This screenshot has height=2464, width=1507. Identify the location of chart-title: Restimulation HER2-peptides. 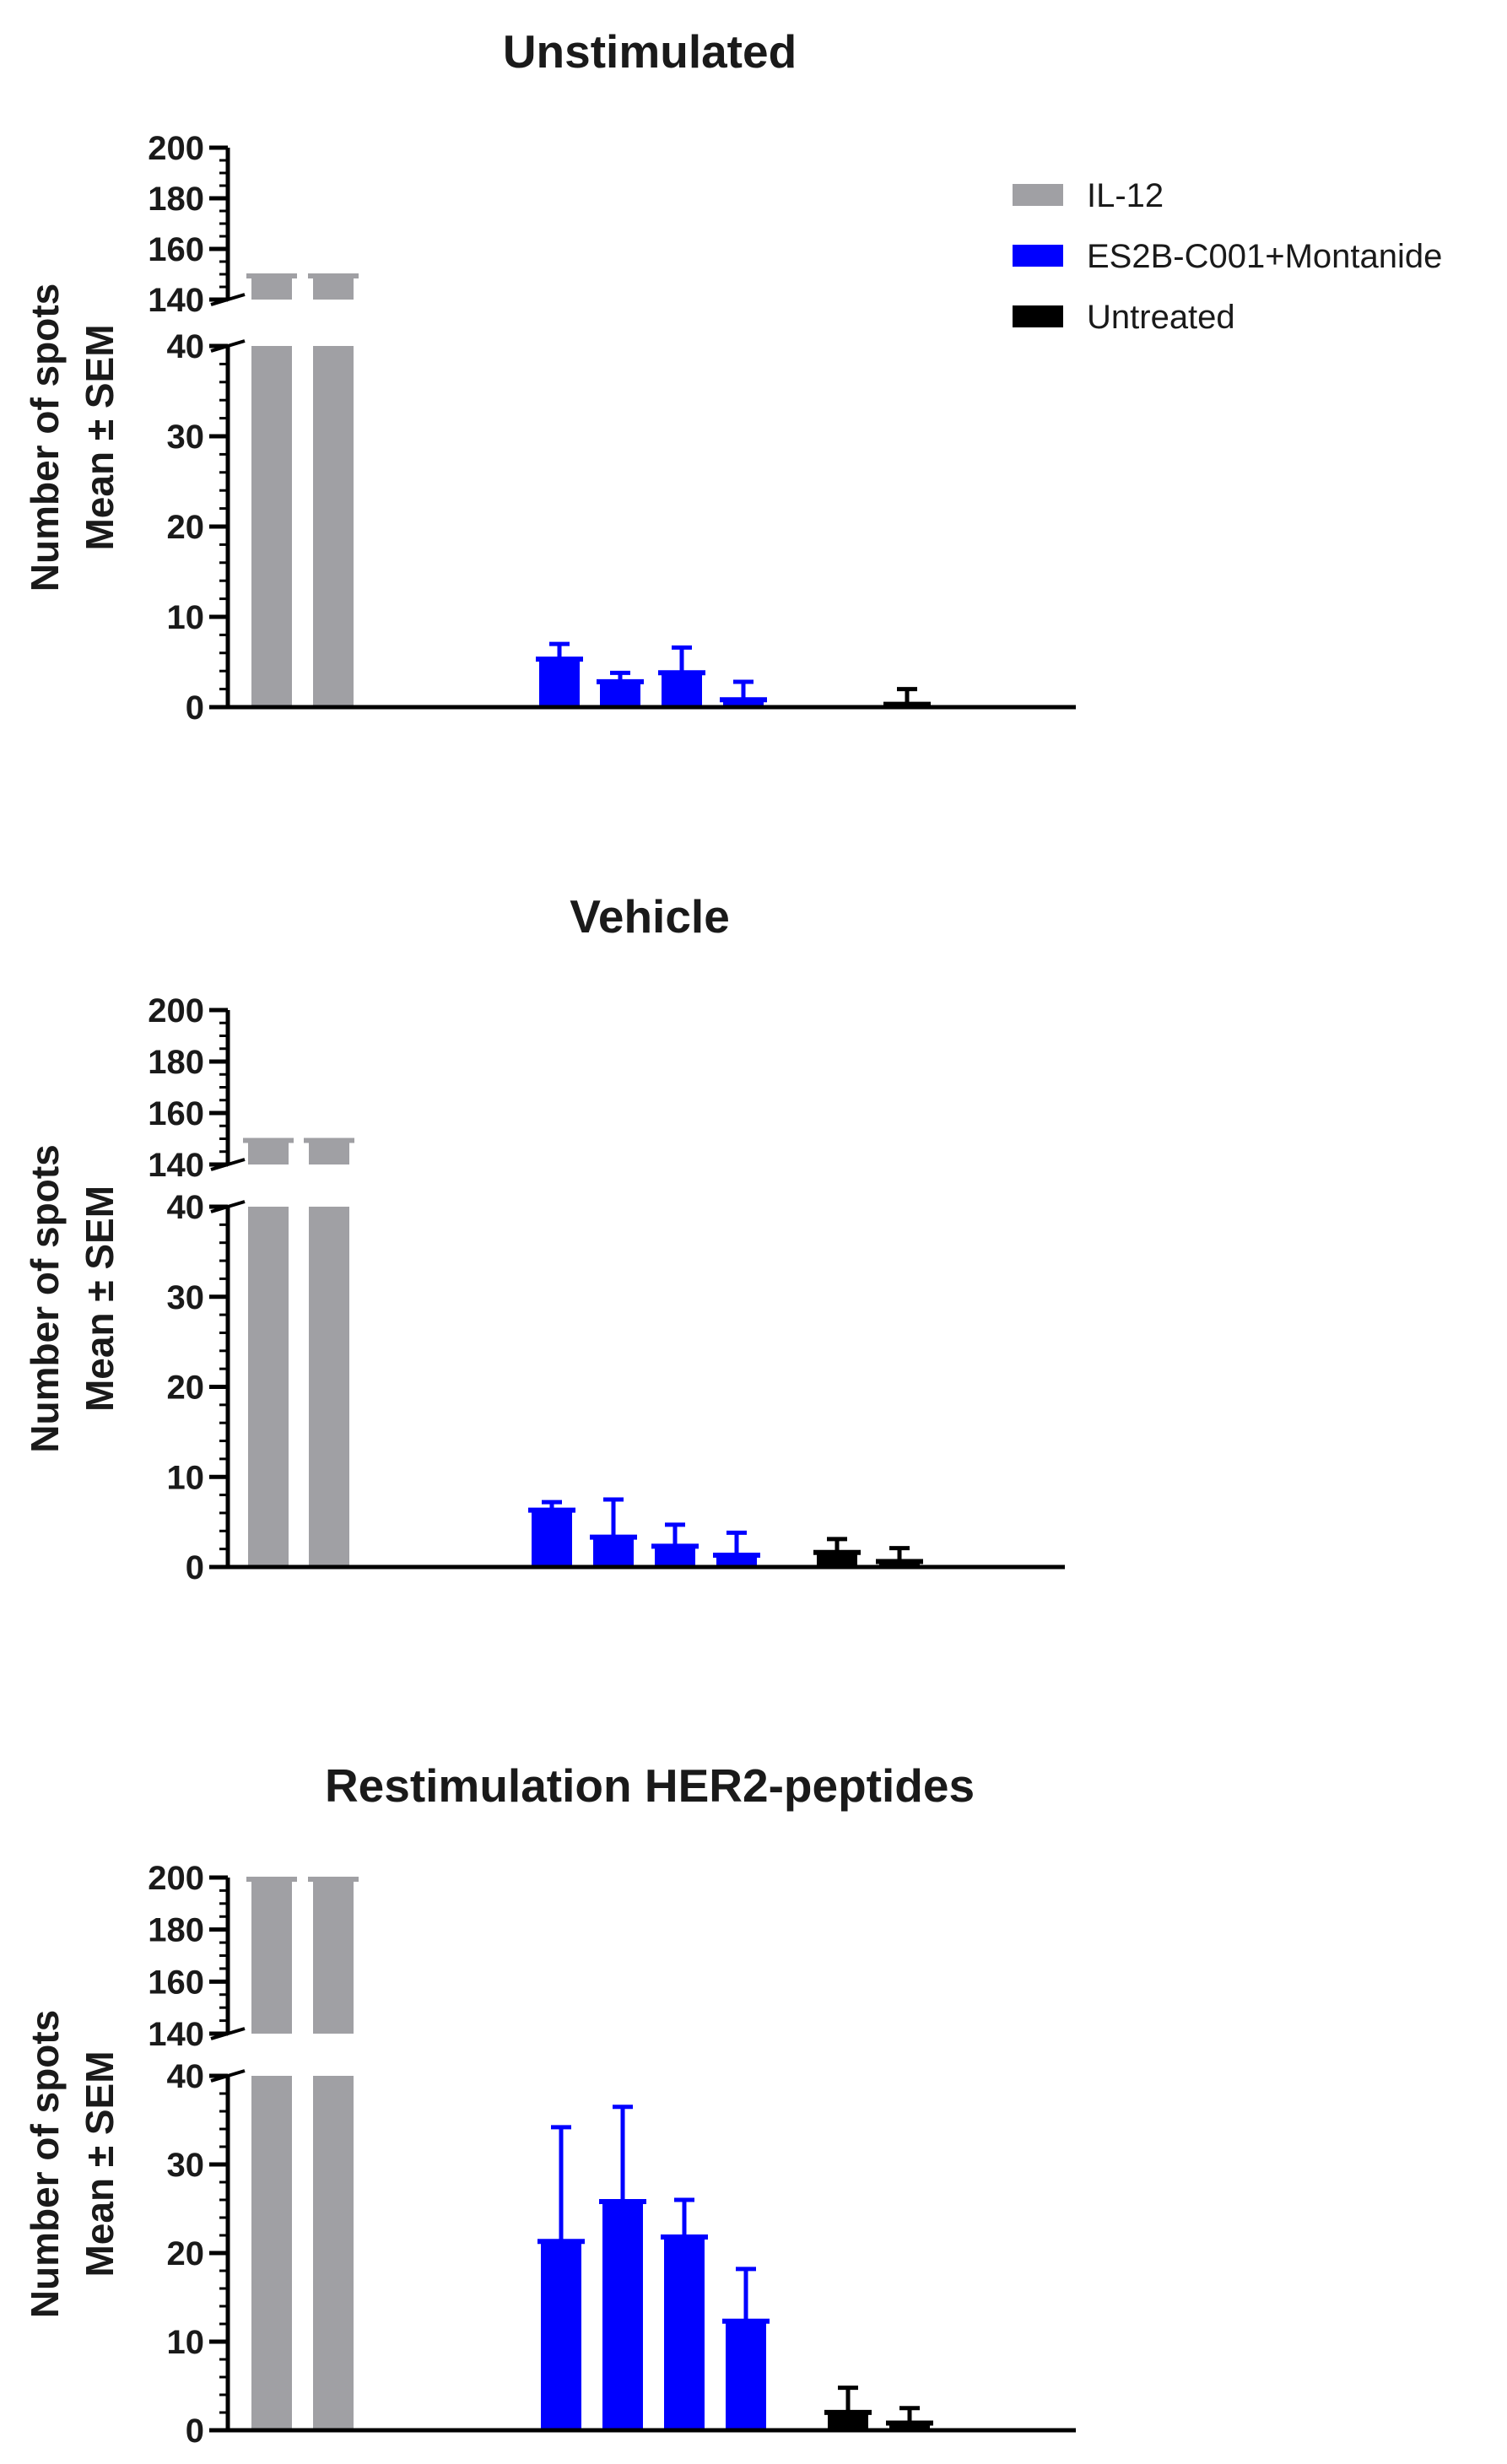
(650, 1785).